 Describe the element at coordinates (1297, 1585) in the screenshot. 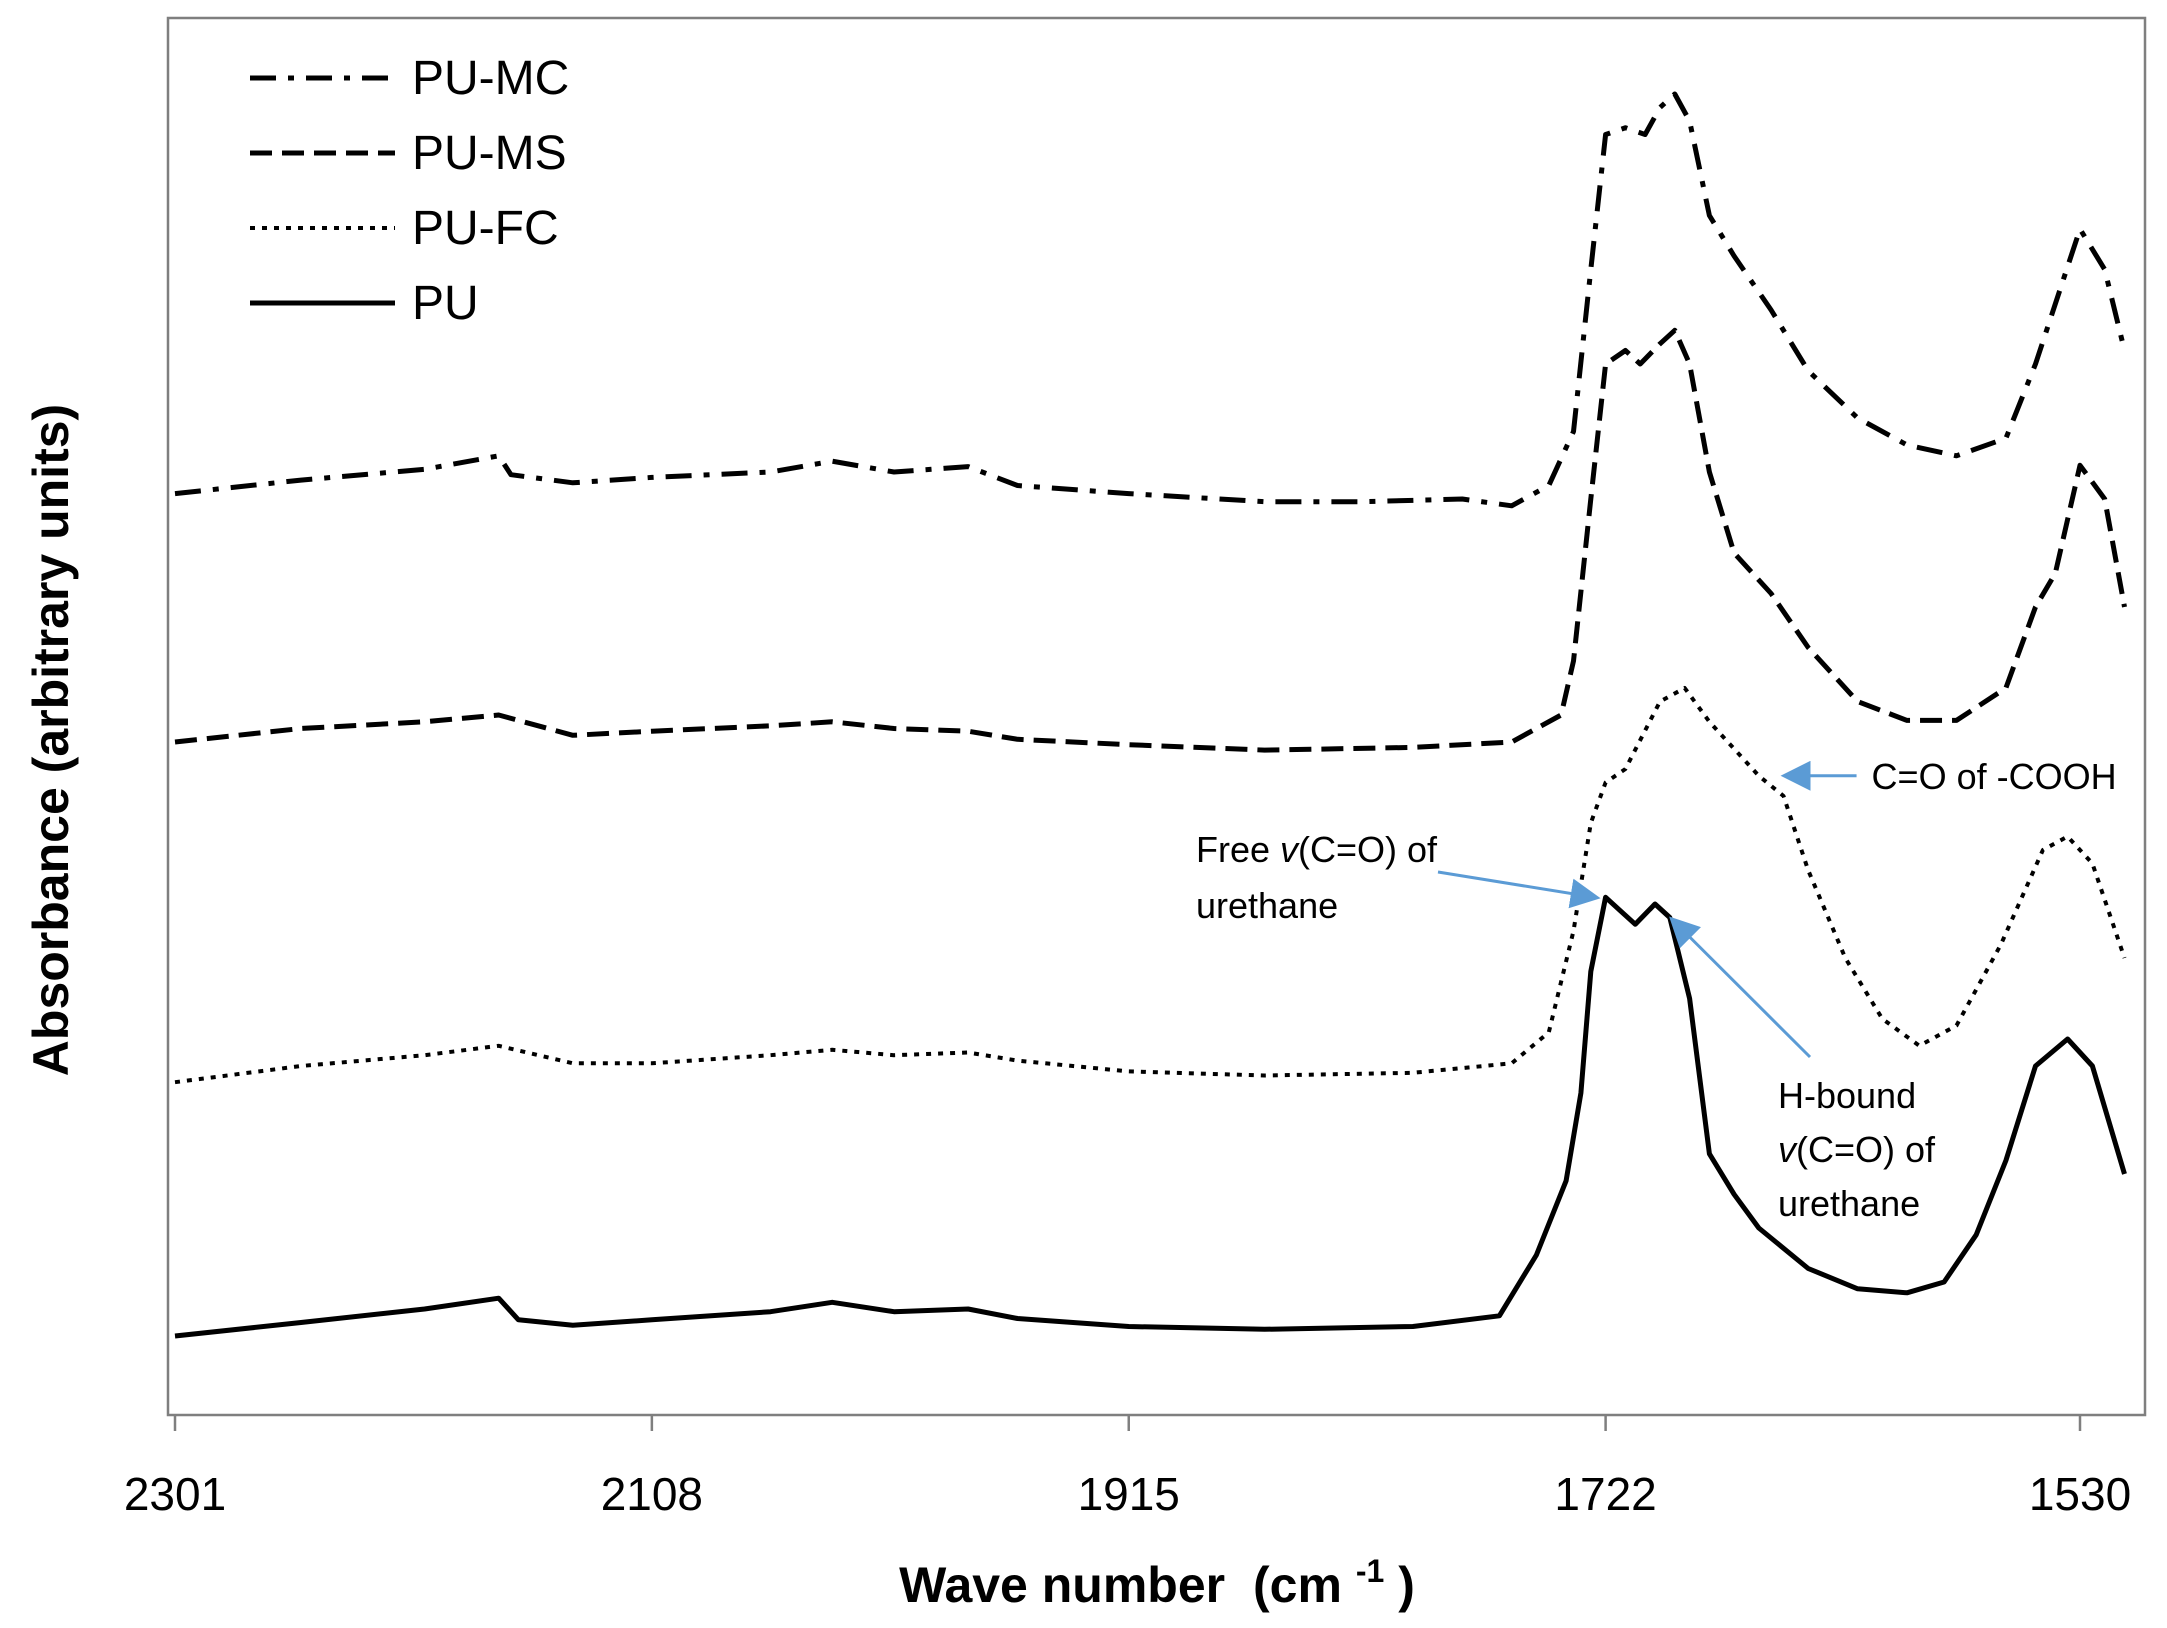

I see `x-axis-title-unit: (cm` at that location.